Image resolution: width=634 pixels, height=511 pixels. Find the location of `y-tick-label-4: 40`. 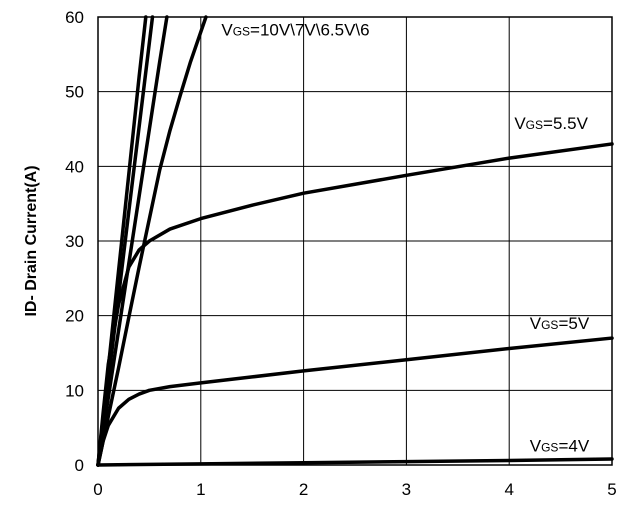

y-tick-label-4: 40 is located at coordinates (74, 166).